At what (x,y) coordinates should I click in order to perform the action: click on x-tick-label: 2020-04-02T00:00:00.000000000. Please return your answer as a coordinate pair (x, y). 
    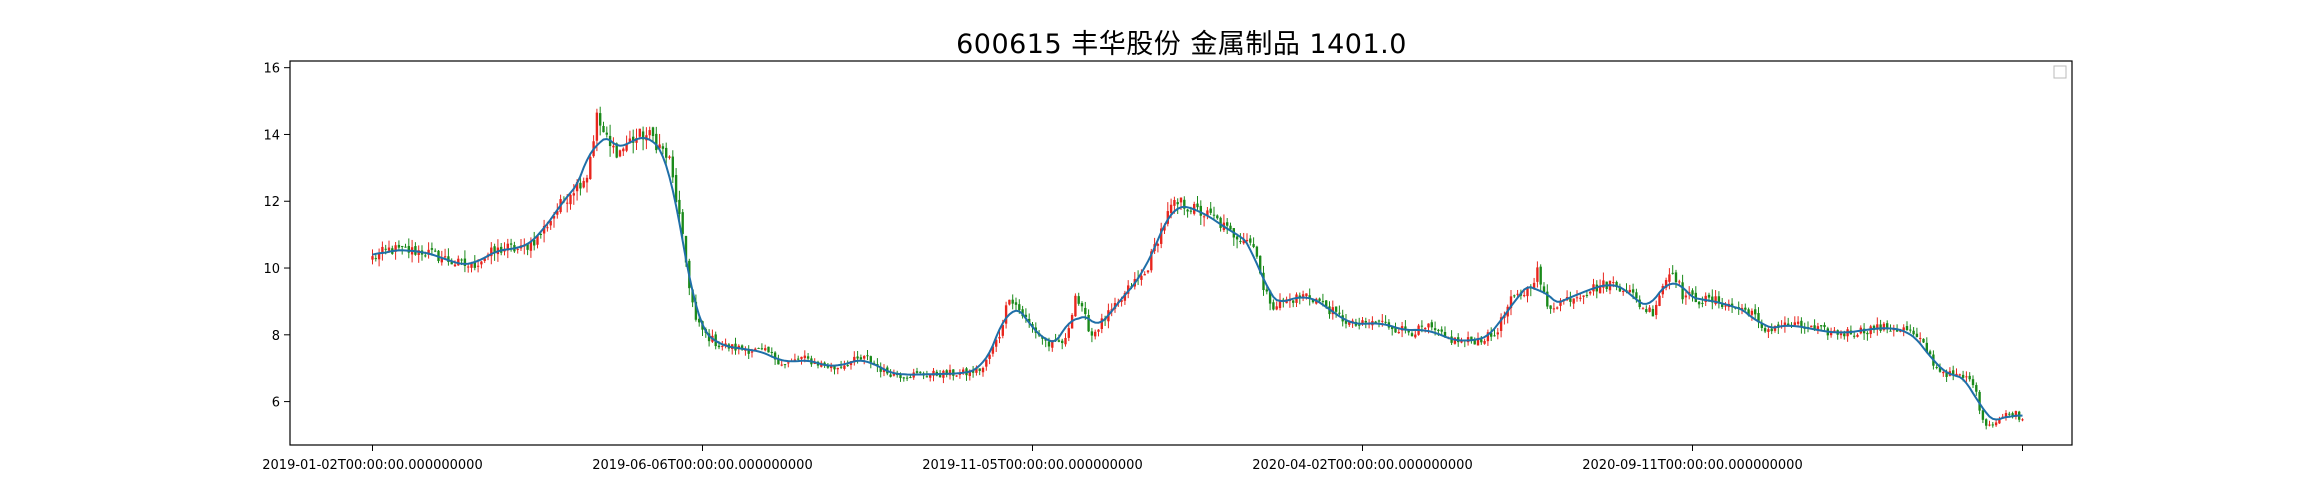
    Looking at the image, I should click on (1362, 465).